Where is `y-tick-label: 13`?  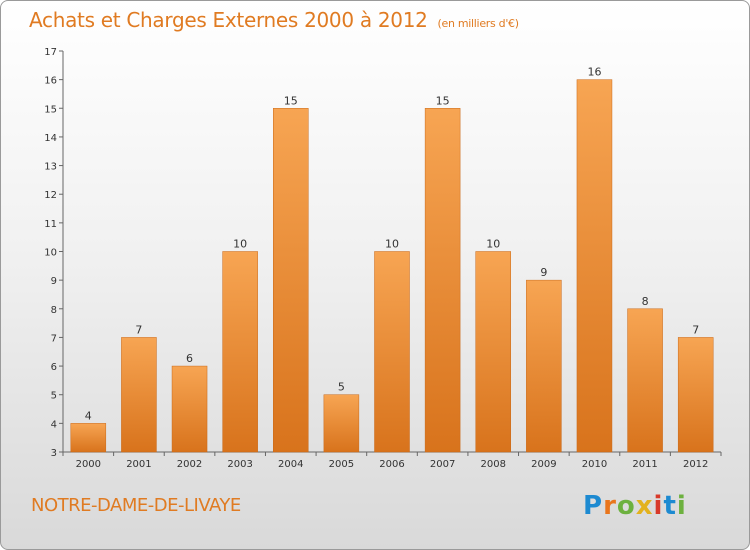
y-tick-label: 13 is located at coordinates (50, 167).